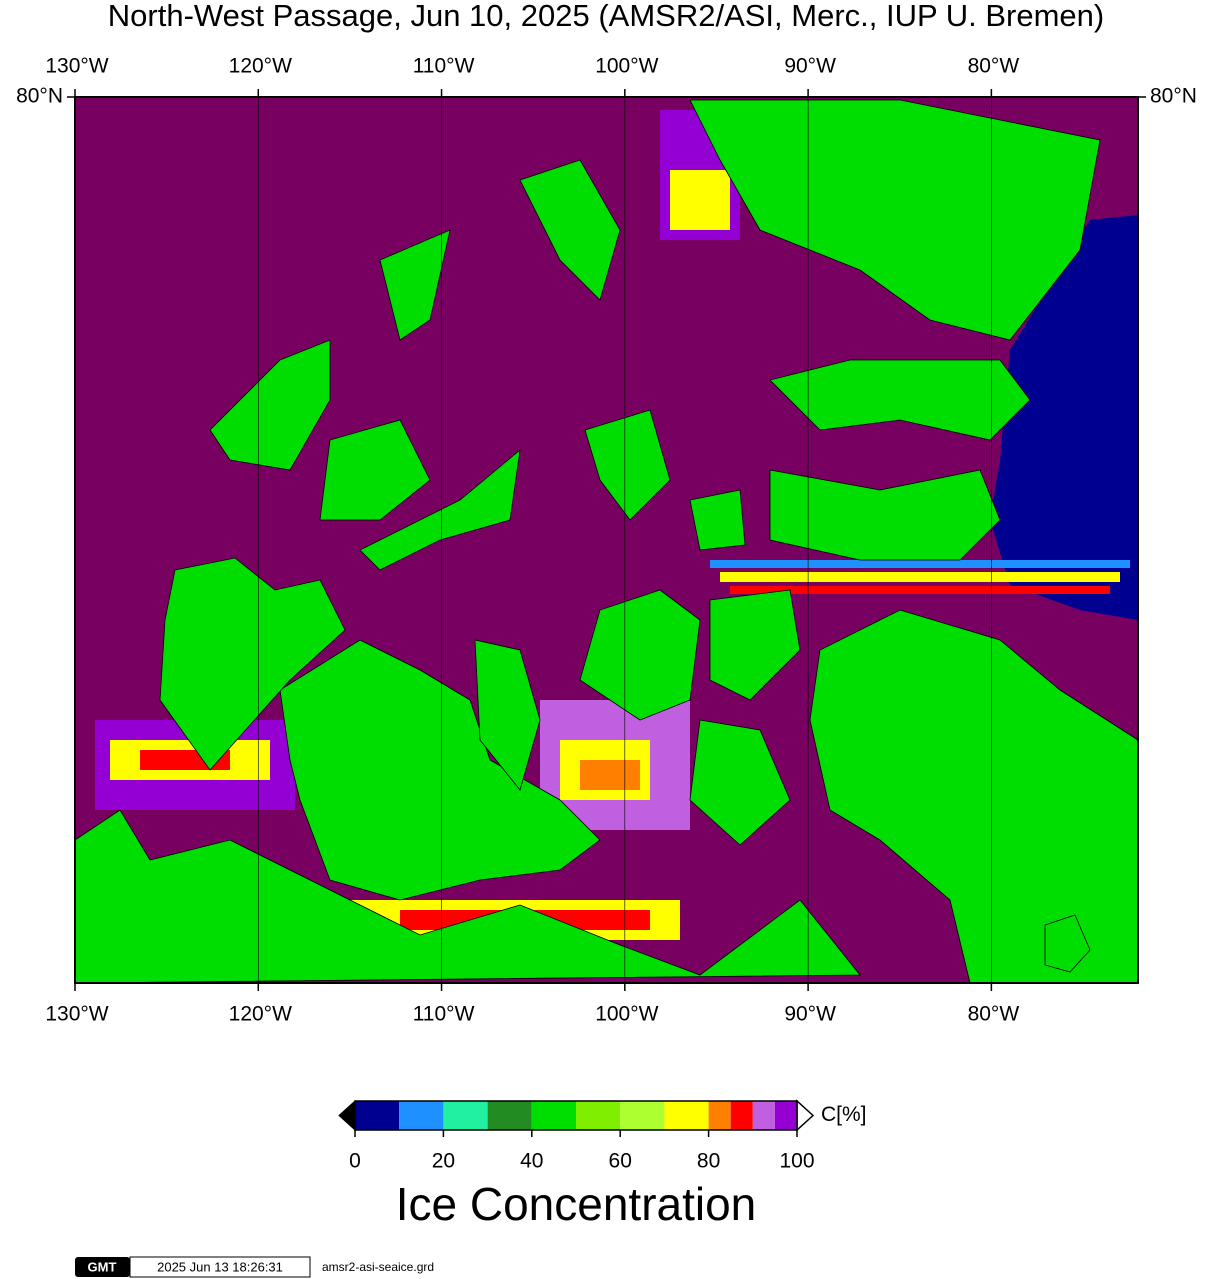 The width and height of the screenshot is (1213, 1279). Describe the element at coordinates (531, 1161) in the screenshot. I see `colorbar-tick-label: 40` at that location.